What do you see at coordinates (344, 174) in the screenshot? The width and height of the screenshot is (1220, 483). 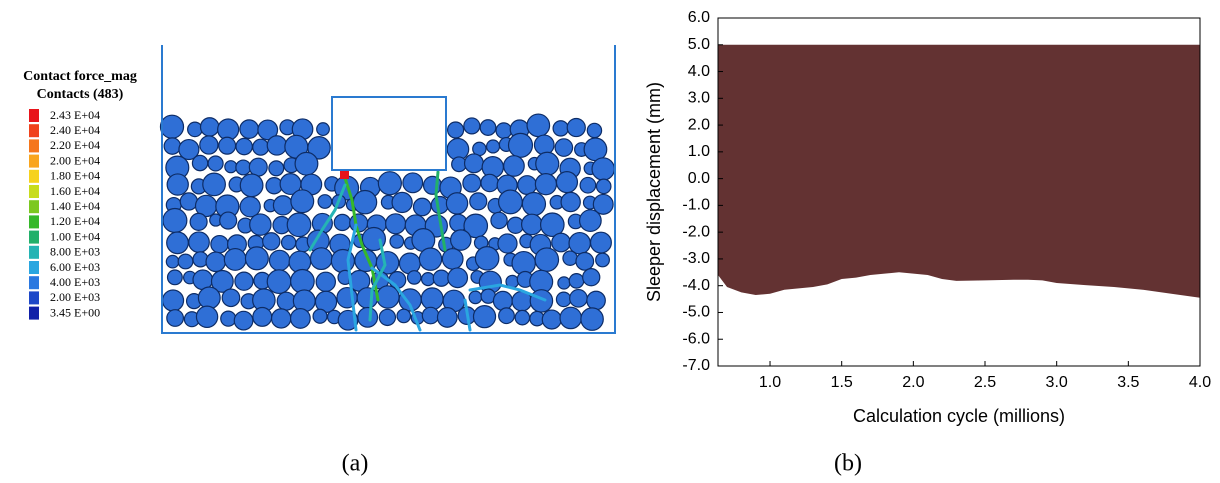 I see `contact-max` at bounding box center [344, 174].